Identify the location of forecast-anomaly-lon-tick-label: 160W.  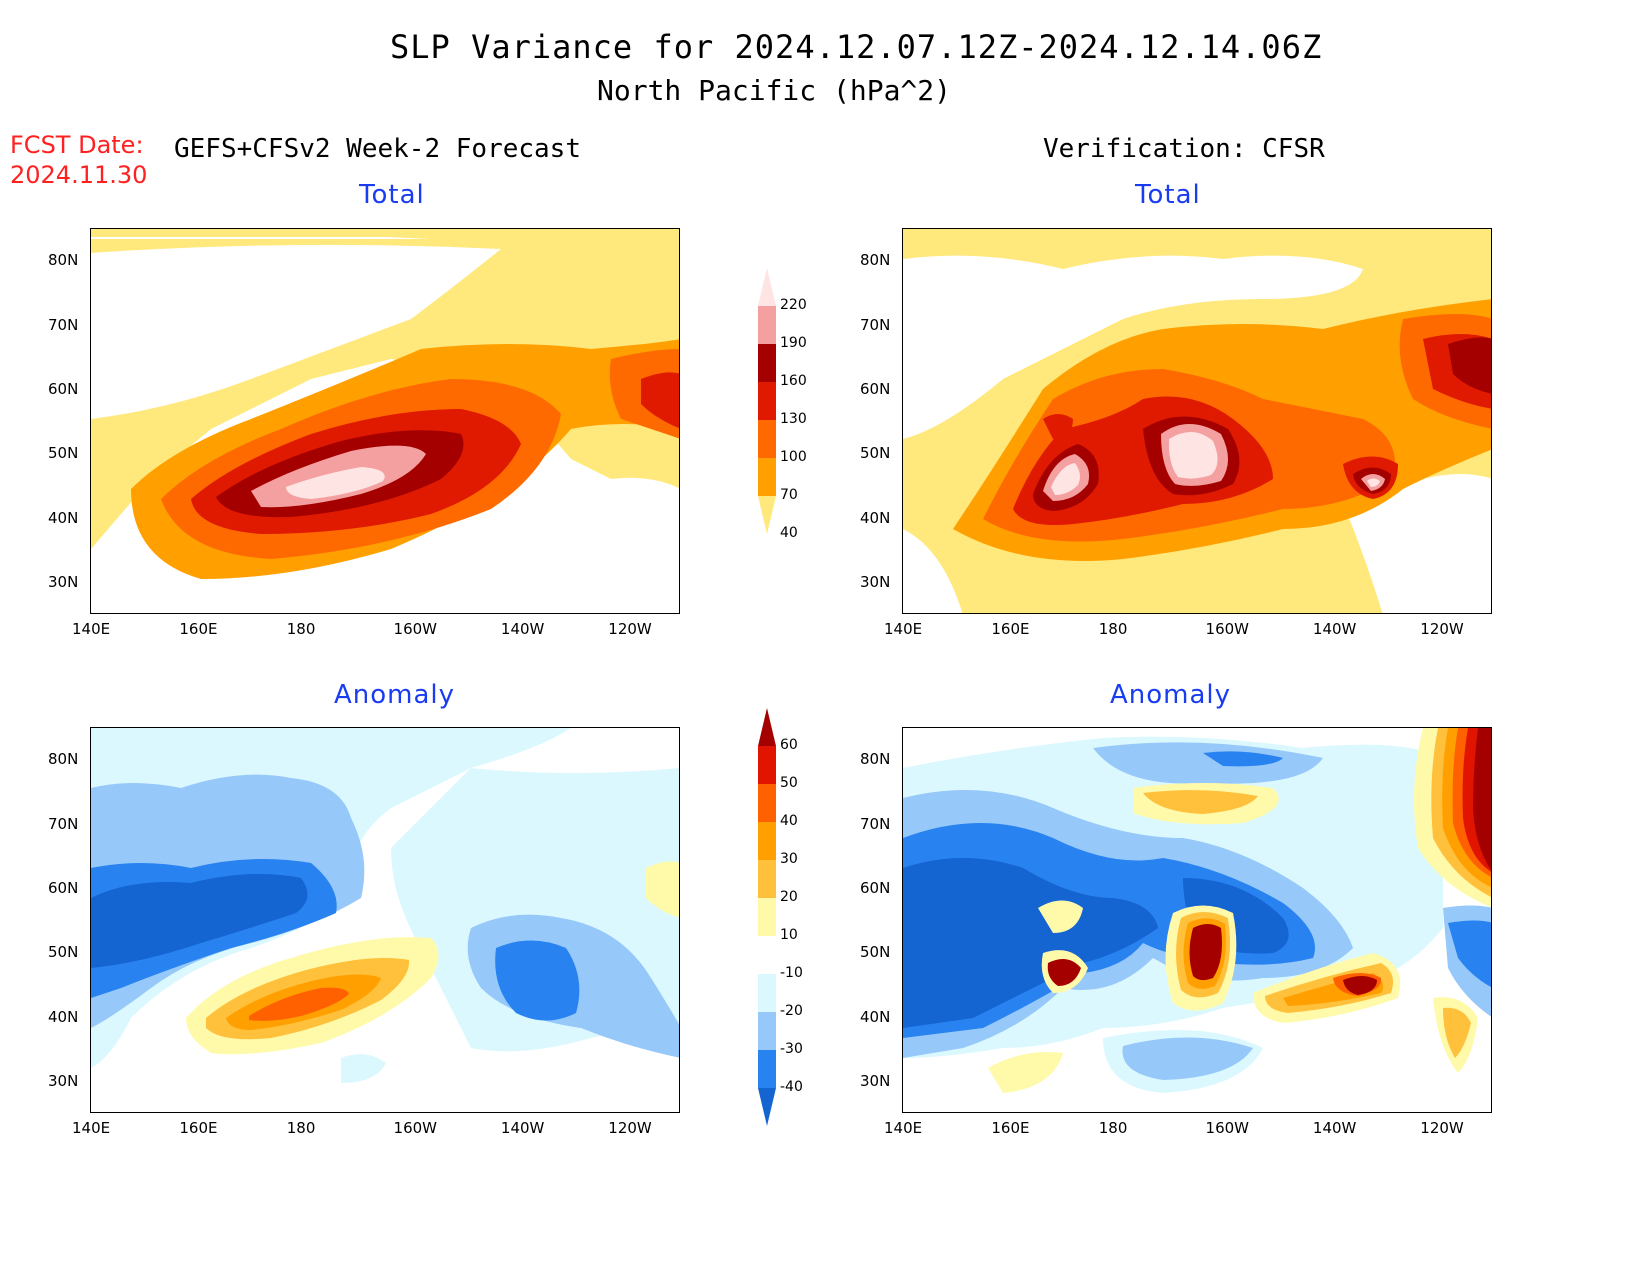
(415, 1128).